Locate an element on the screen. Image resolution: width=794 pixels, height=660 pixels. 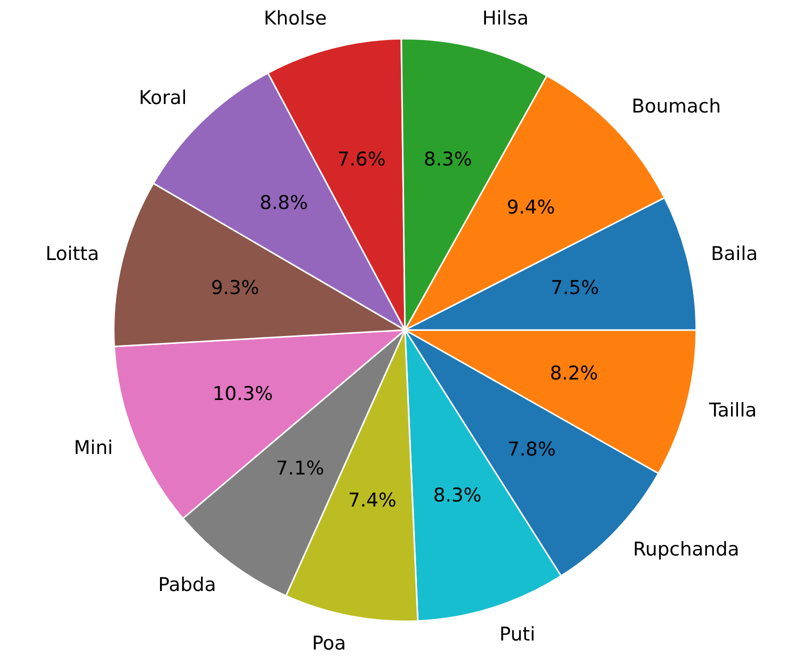
data-label: 7.6% is located at coordinates (361, 159).